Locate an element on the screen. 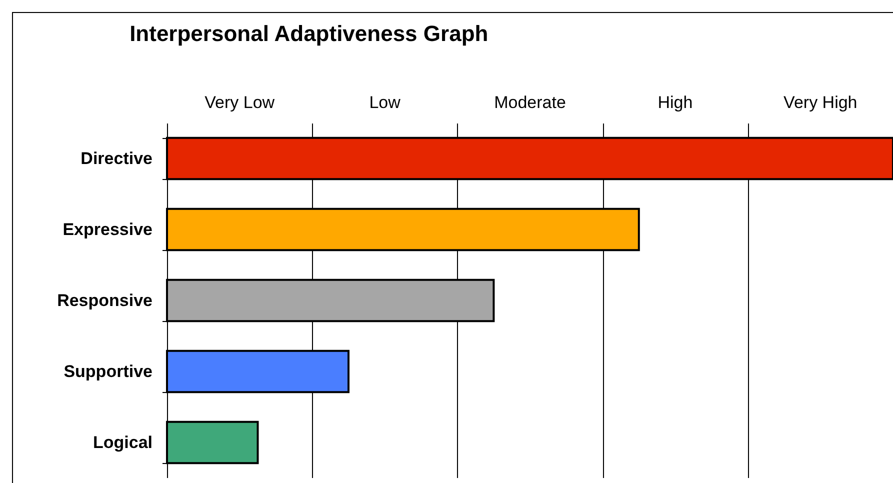  y-tick-label: Responsive is located at coordinates (104, 300).